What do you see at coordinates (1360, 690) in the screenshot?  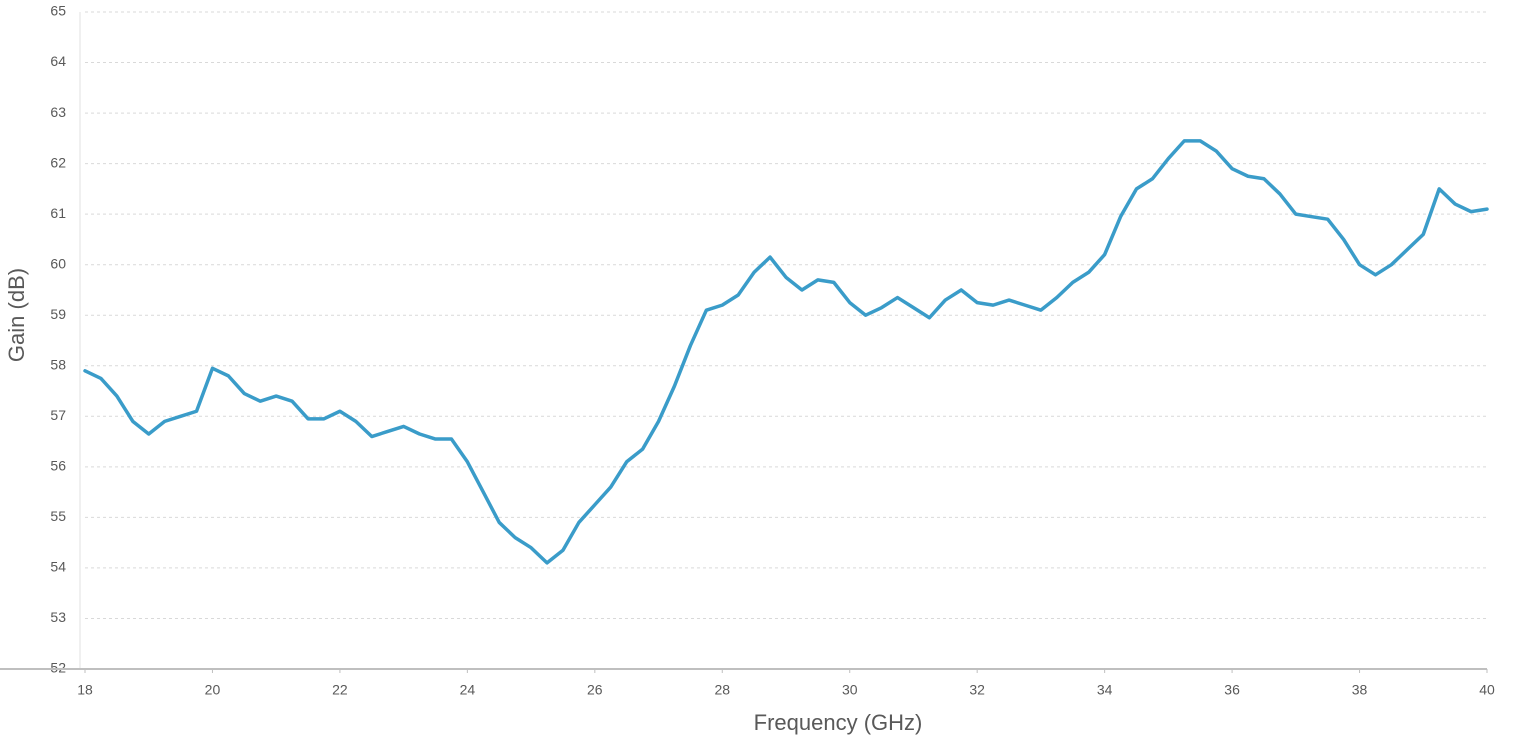 I see `x-tick-label: 38` at bounding box center [1360, 690].